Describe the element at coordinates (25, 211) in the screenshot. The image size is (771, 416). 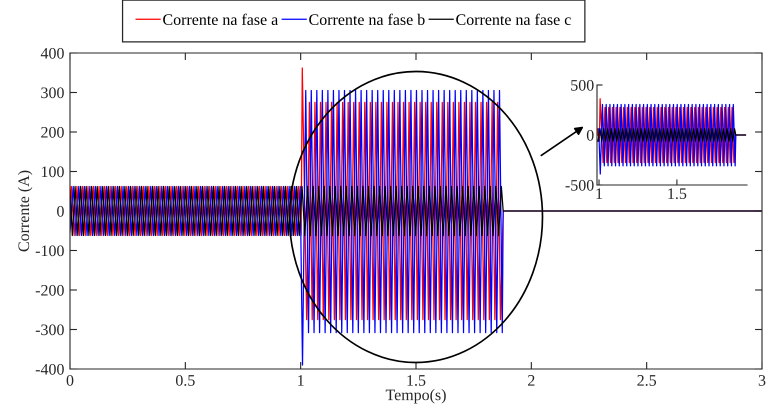
I see `y-axis-title: Corrente (A)` at that location.